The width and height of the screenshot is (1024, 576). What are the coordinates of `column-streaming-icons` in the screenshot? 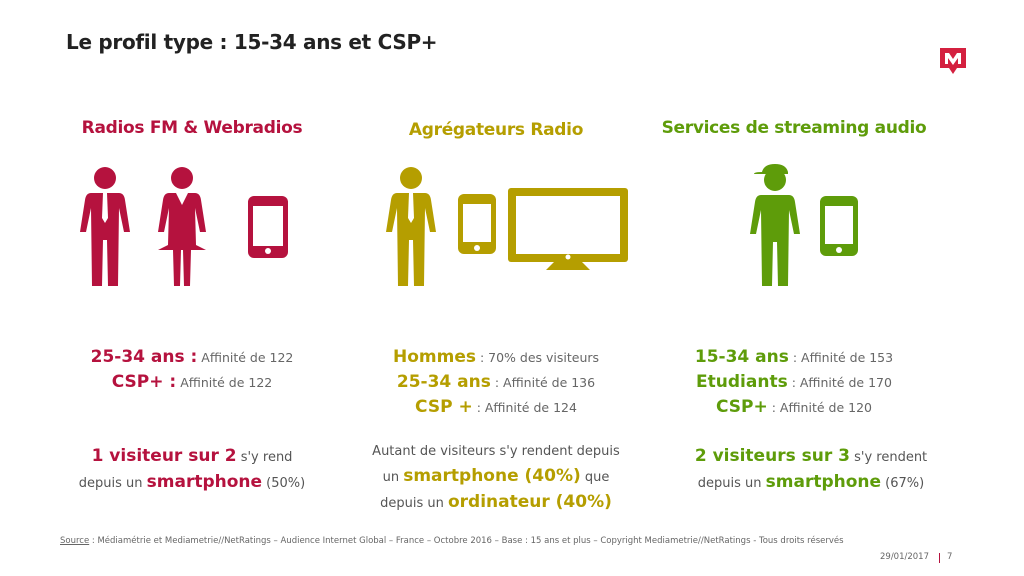 It's located at (804, 225).